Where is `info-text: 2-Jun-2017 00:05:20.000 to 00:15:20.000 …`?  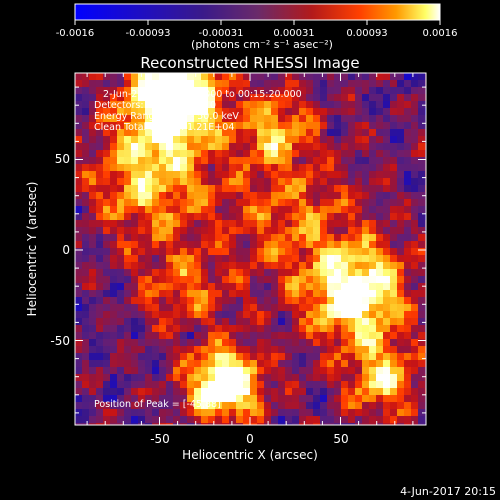 info-text: 2-Jun-2017 00:05:20.000 to 00:15:20.000 … is located at coordinates (198, 111).